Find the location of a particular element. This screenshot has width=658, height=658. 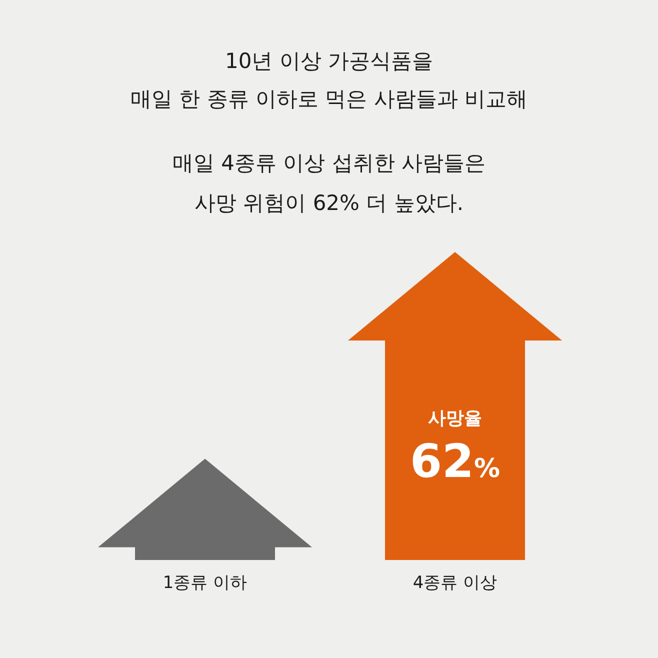

annotation: 62% is located at coordinates (455, 461).